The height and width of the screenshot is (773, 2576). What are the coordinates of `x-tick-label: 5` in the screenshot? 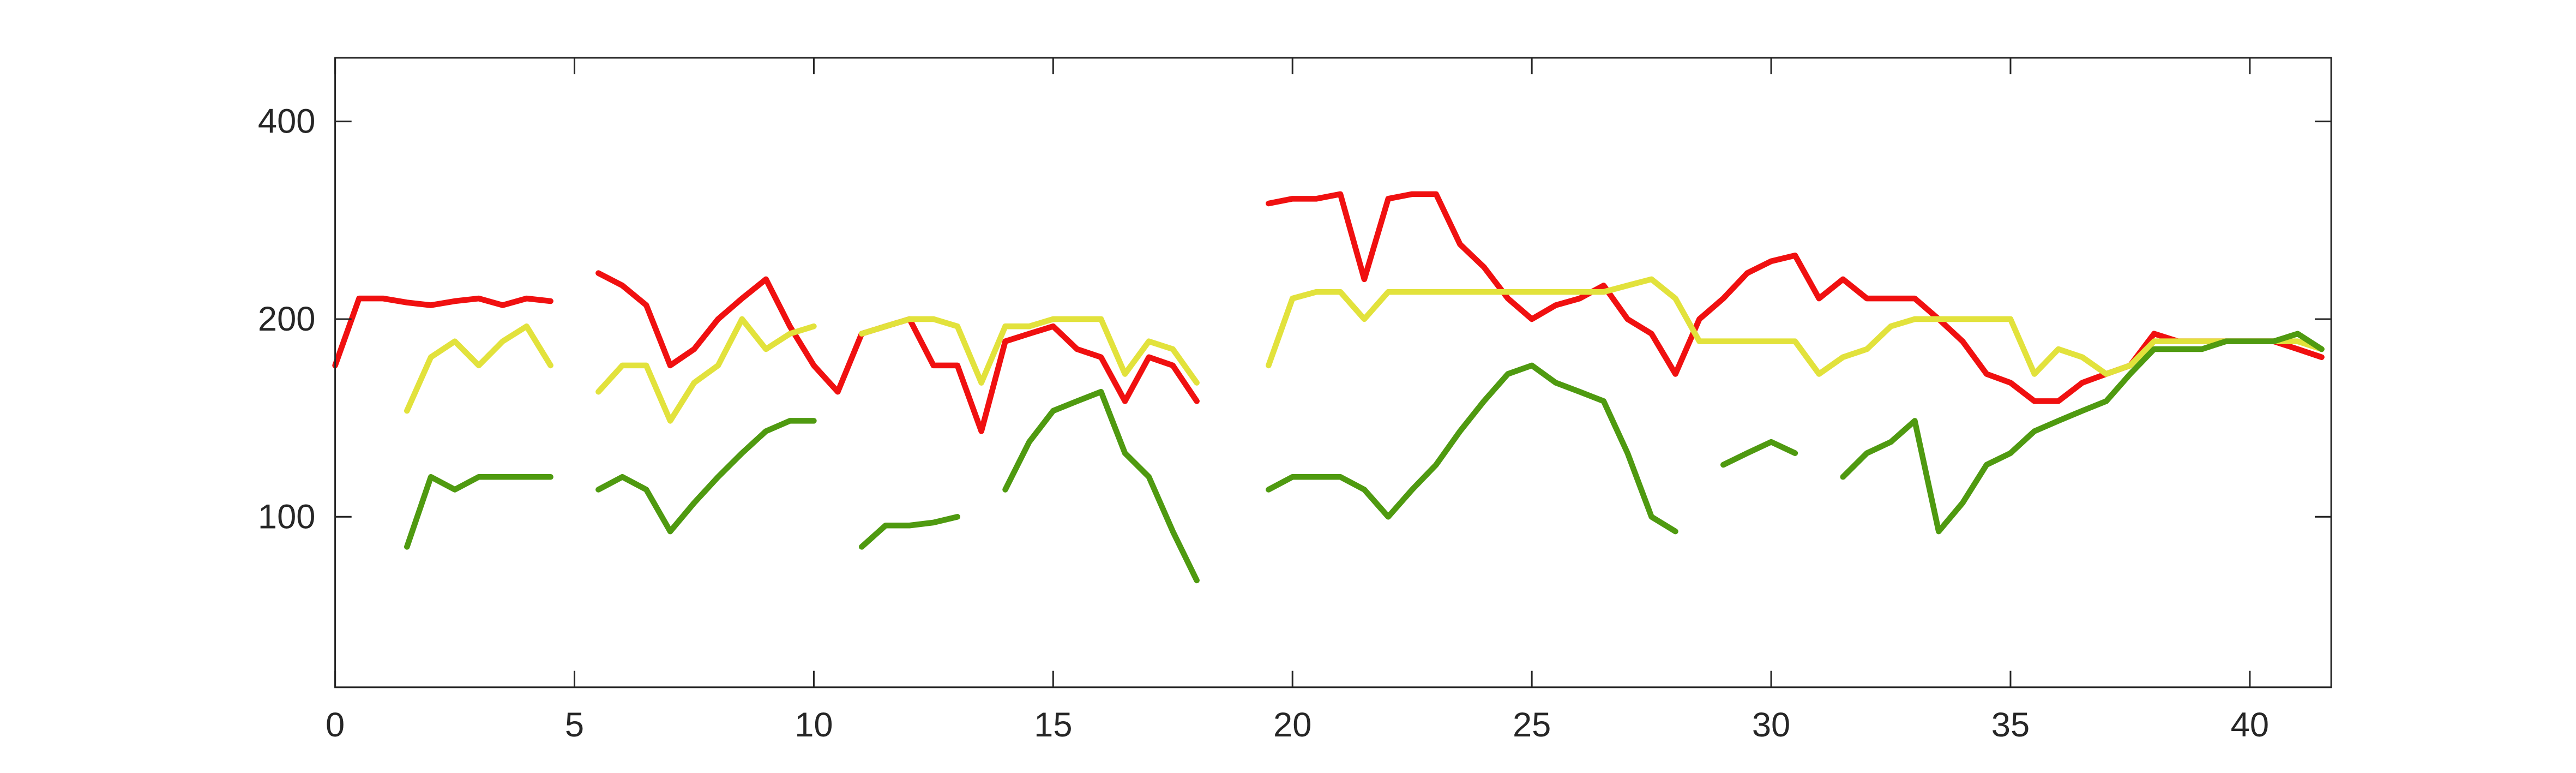 It's located at (574, 725).